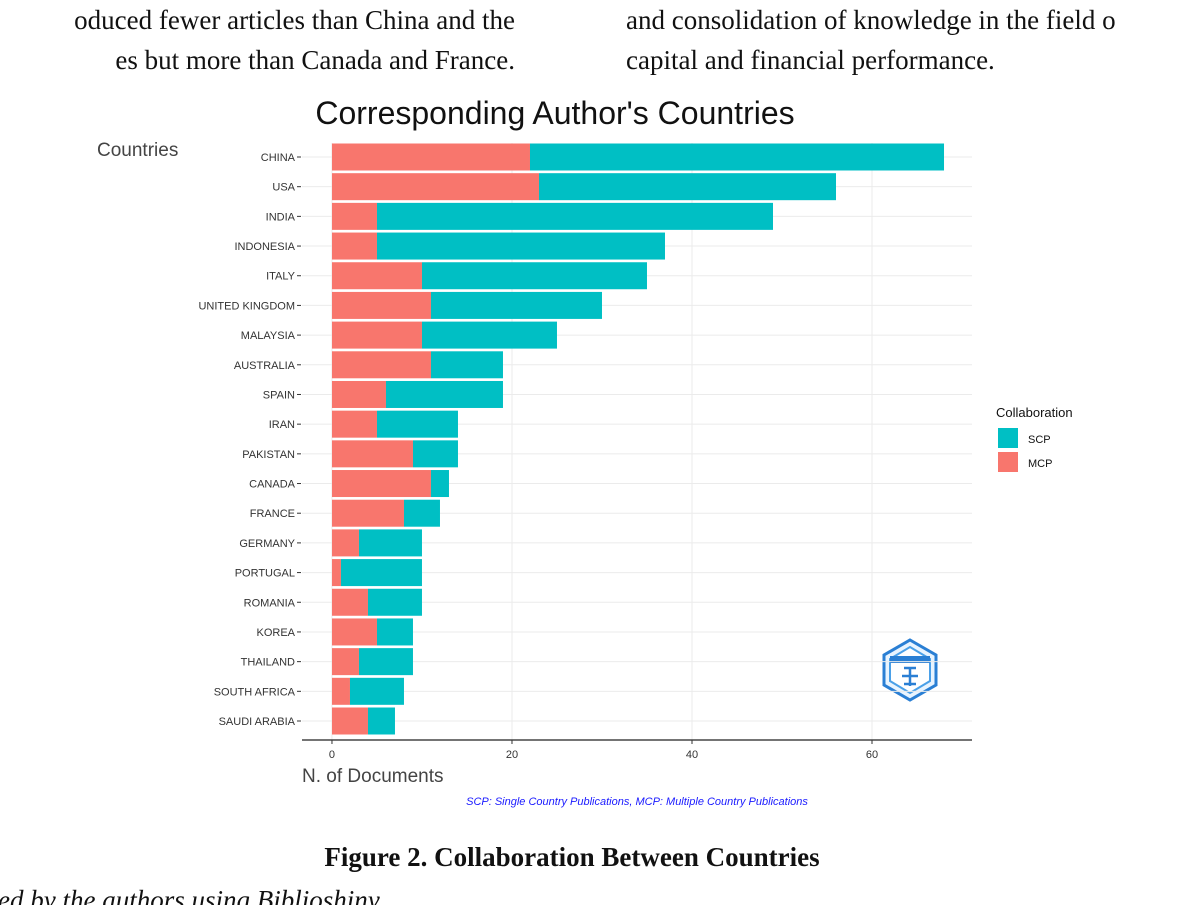 The width and height of the screenshot is (1185, 905). Describe the element at coordinates (281, 217) in the screenshot. I see `y-tick-label: INDIA` at that location.